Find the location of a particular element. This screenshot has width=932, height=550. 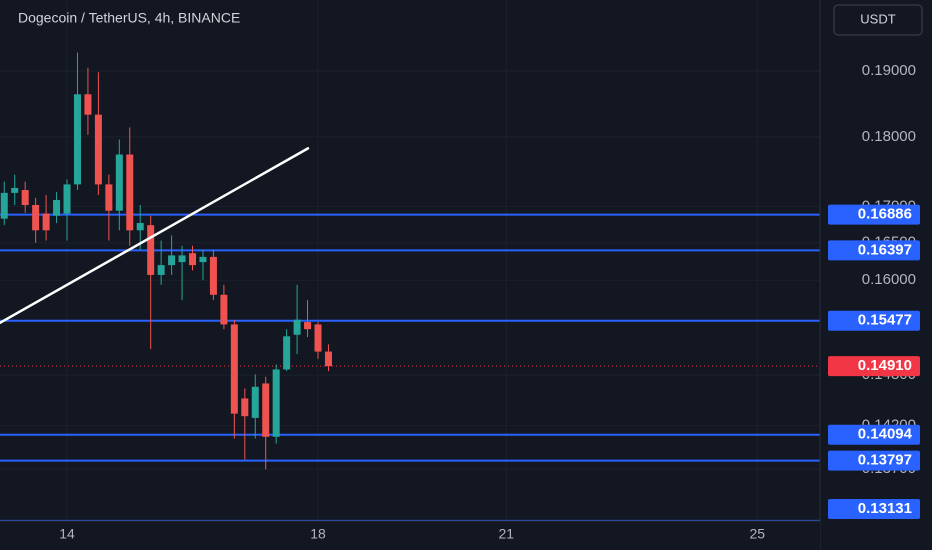

currency-button-label: USDT is located at coordinates (877, 18).